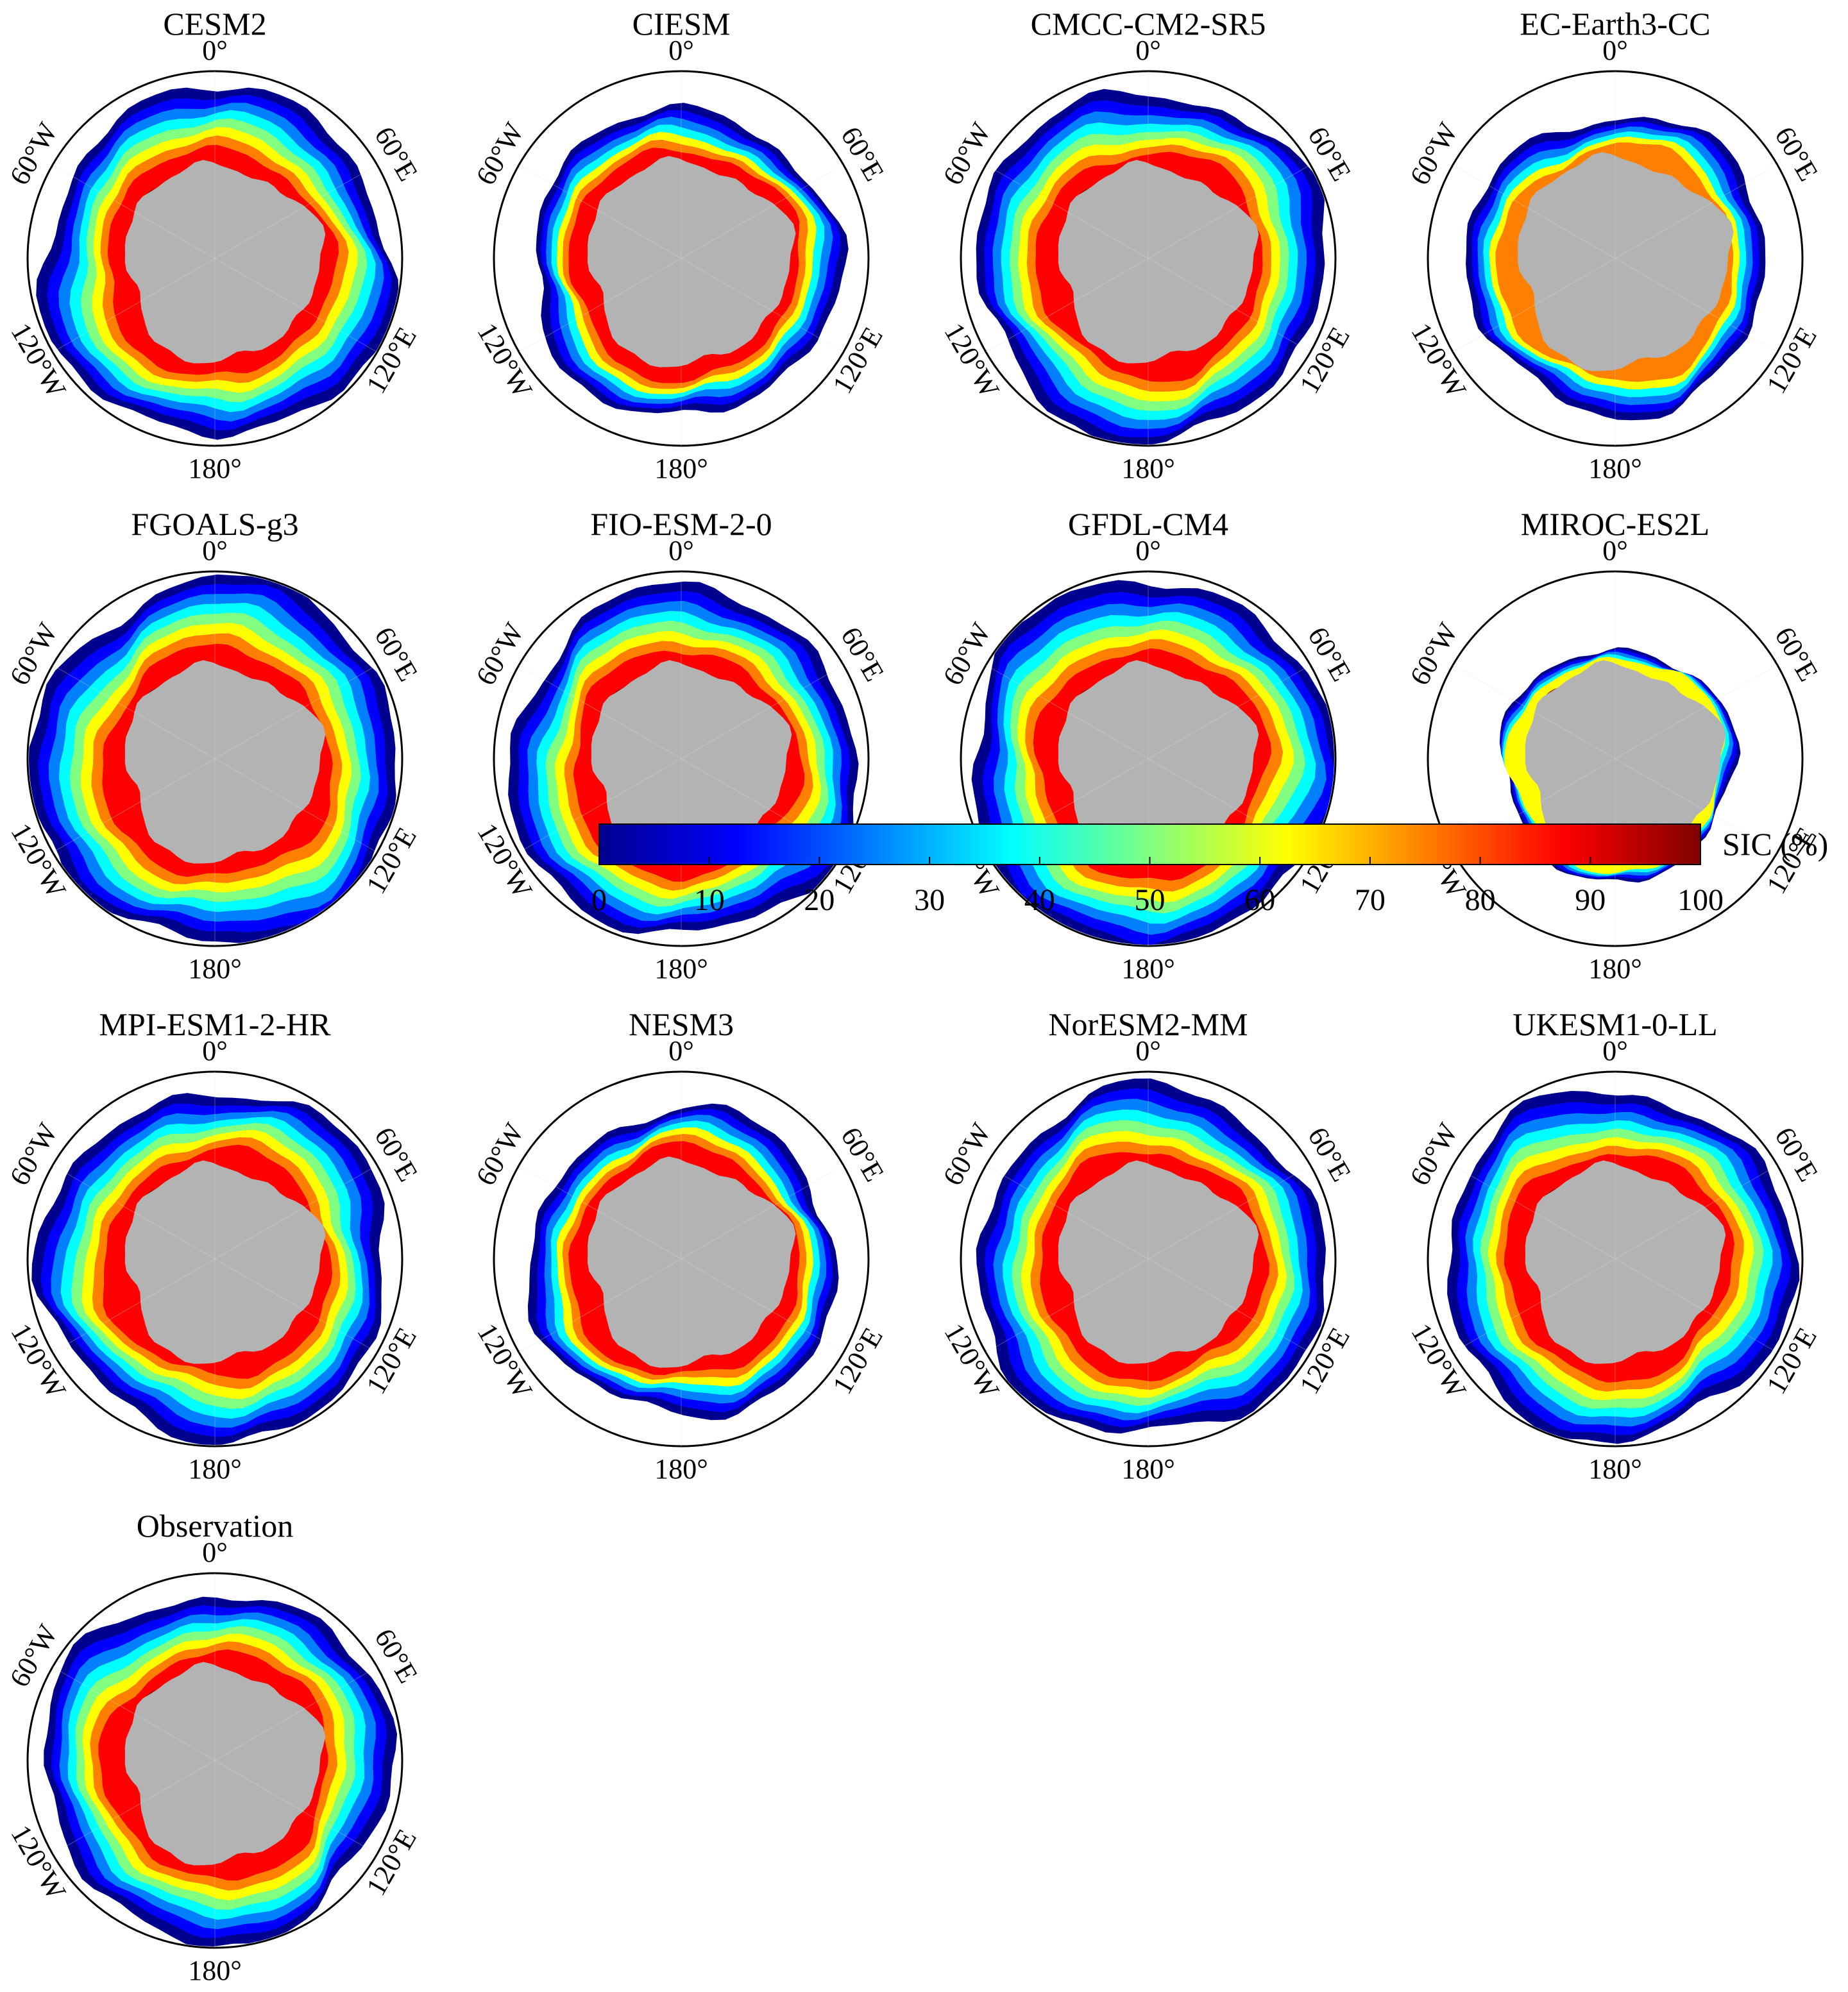  I want to click on colorbar-tick-label: 10, so click(709, 900).